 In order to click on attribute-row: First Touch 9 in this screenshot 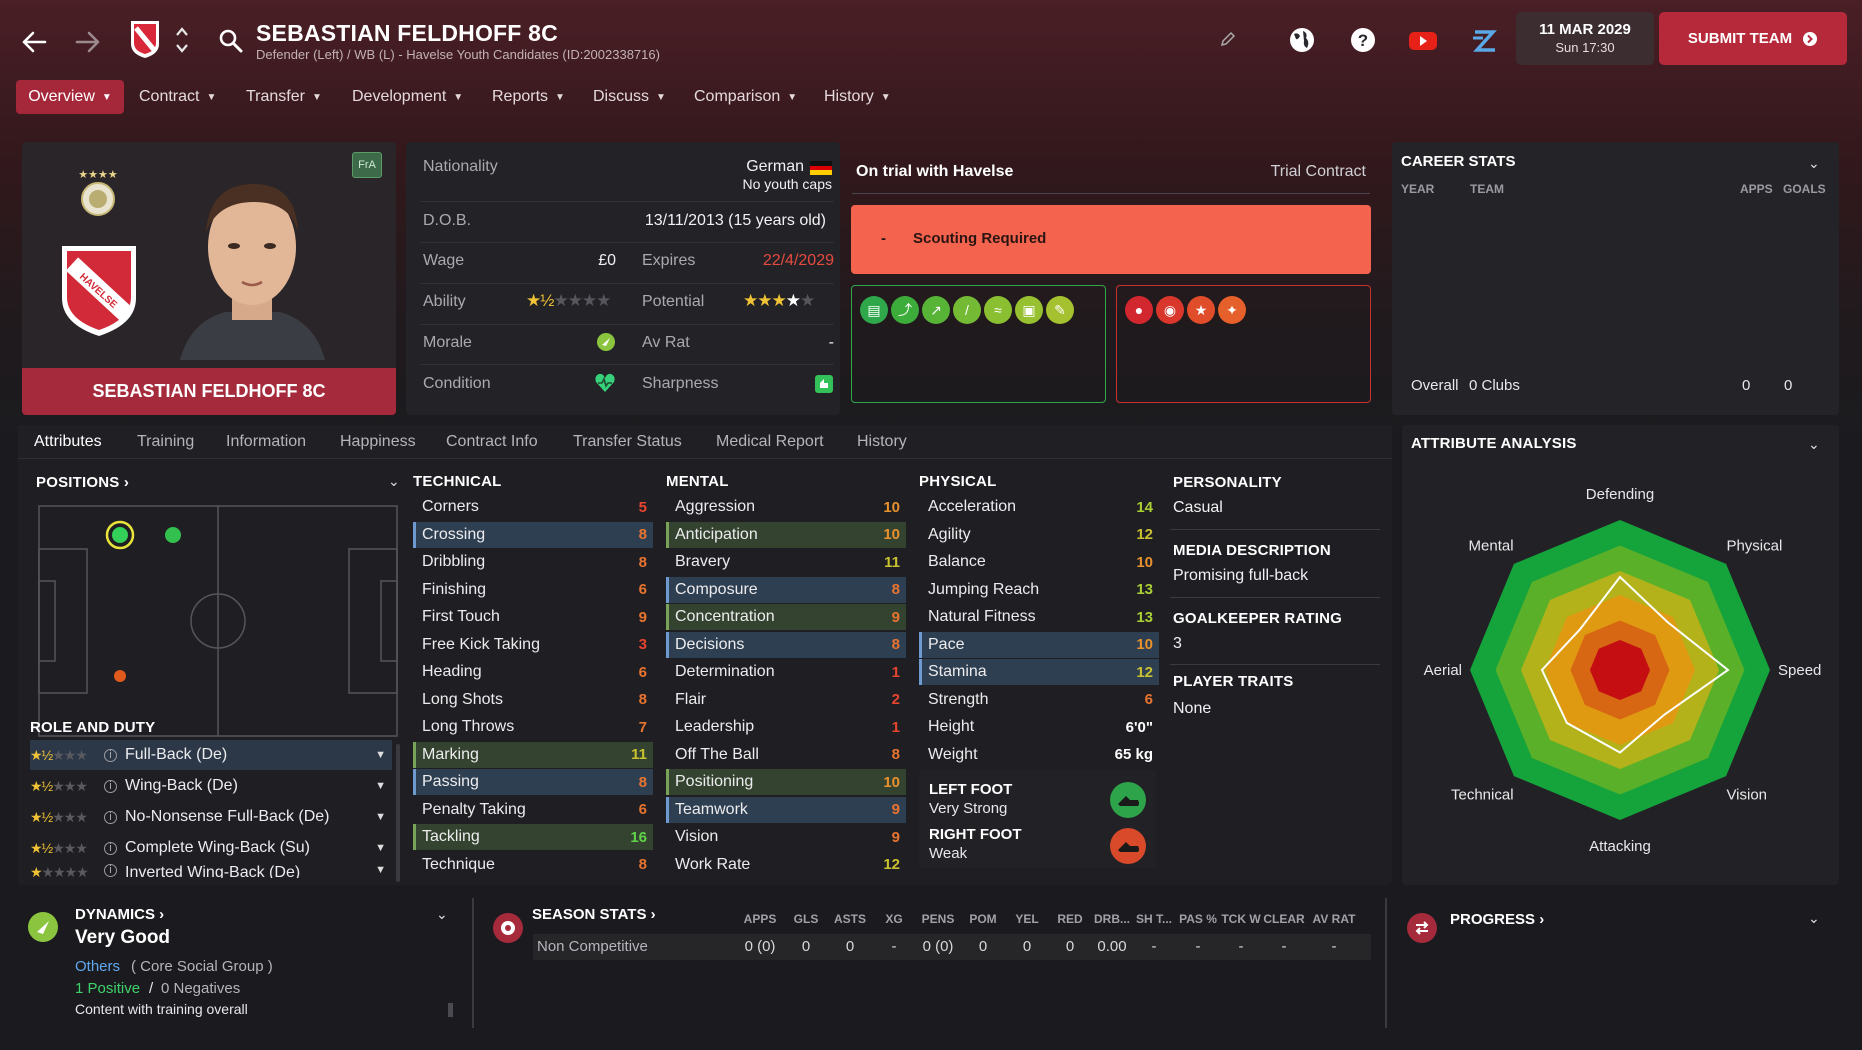, I will do `click(533, 617)`.